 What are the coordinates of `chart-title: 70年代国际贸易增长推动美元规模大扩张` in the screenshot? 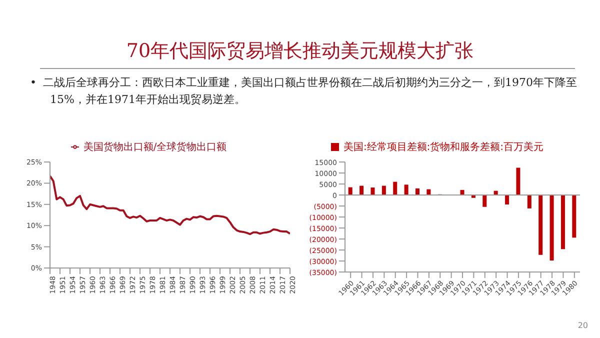 It's located at (300, 51).